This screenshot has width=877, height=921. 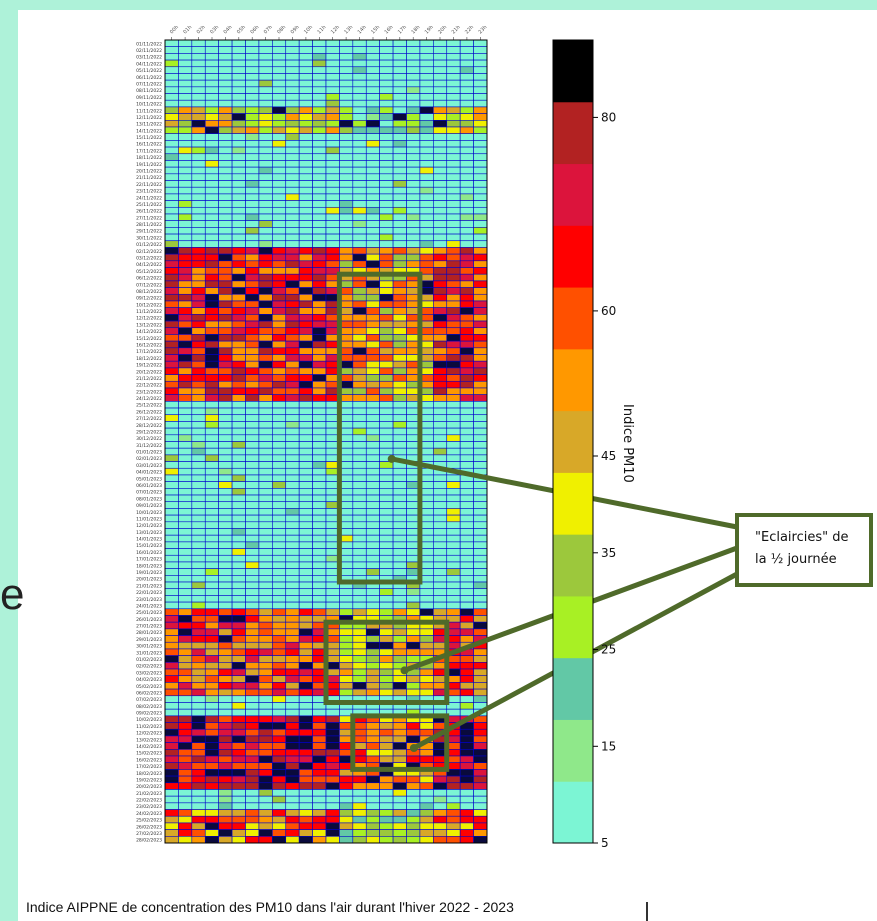 What do you see at coordinates (149, 64) in the screenshot?
I see `row-date-label: 04/11/2022` at bounding box center [149, 64].